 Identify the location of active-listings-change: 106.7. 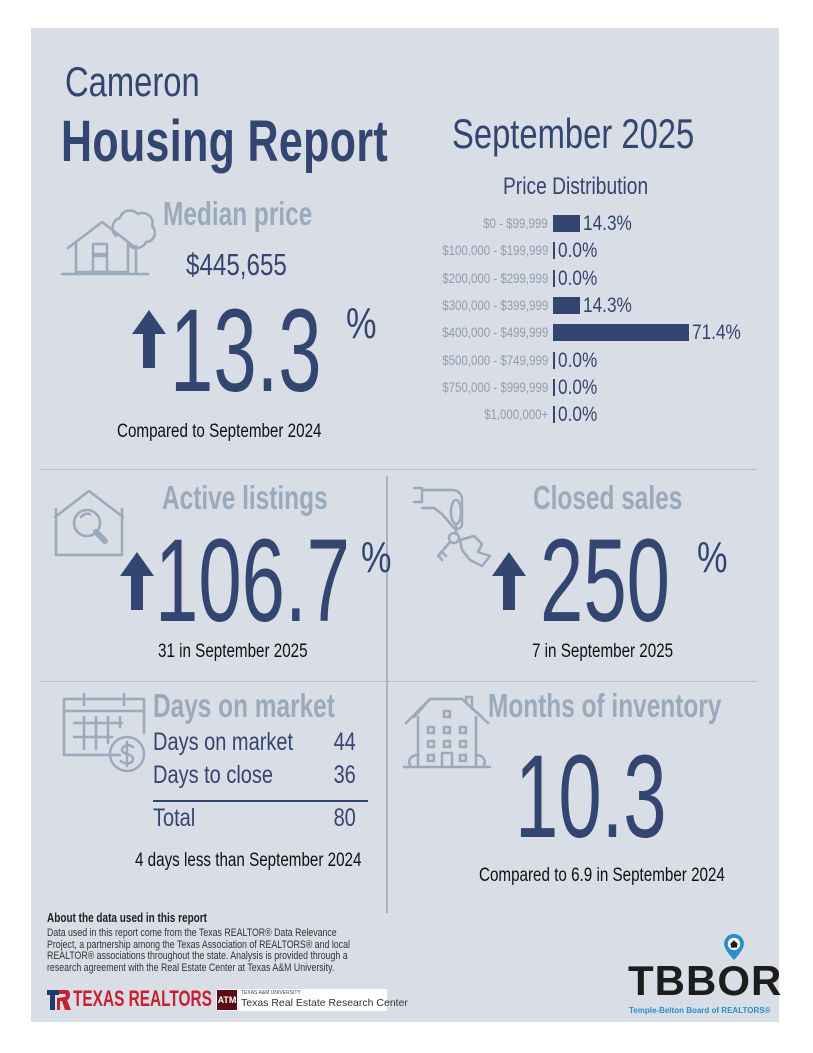
(252, 581).